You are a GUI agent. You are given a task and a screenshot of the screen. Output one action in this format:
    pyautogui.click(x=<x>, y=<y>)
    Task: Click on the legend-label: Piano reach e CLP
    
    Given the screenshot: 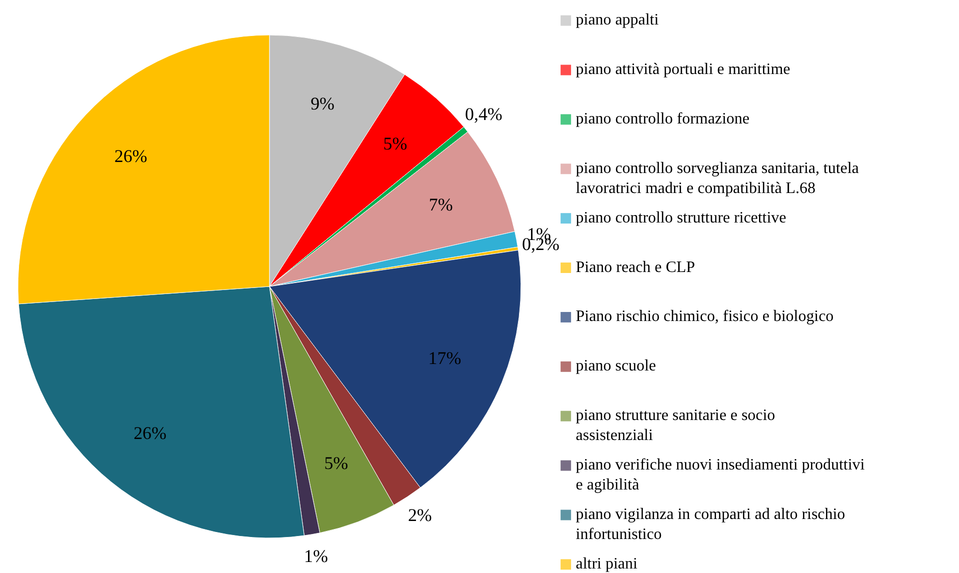 What is the action you would take?
    pyautogui.click(x=636, y=267)
    